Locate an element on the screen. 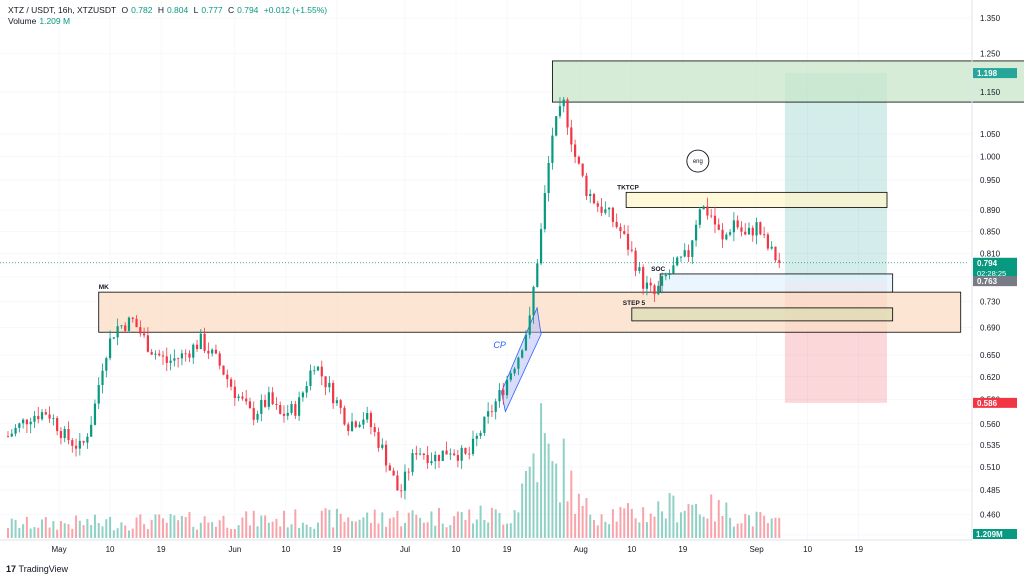  y-tick-label: 0.485 is located at coordinates (990, 490).